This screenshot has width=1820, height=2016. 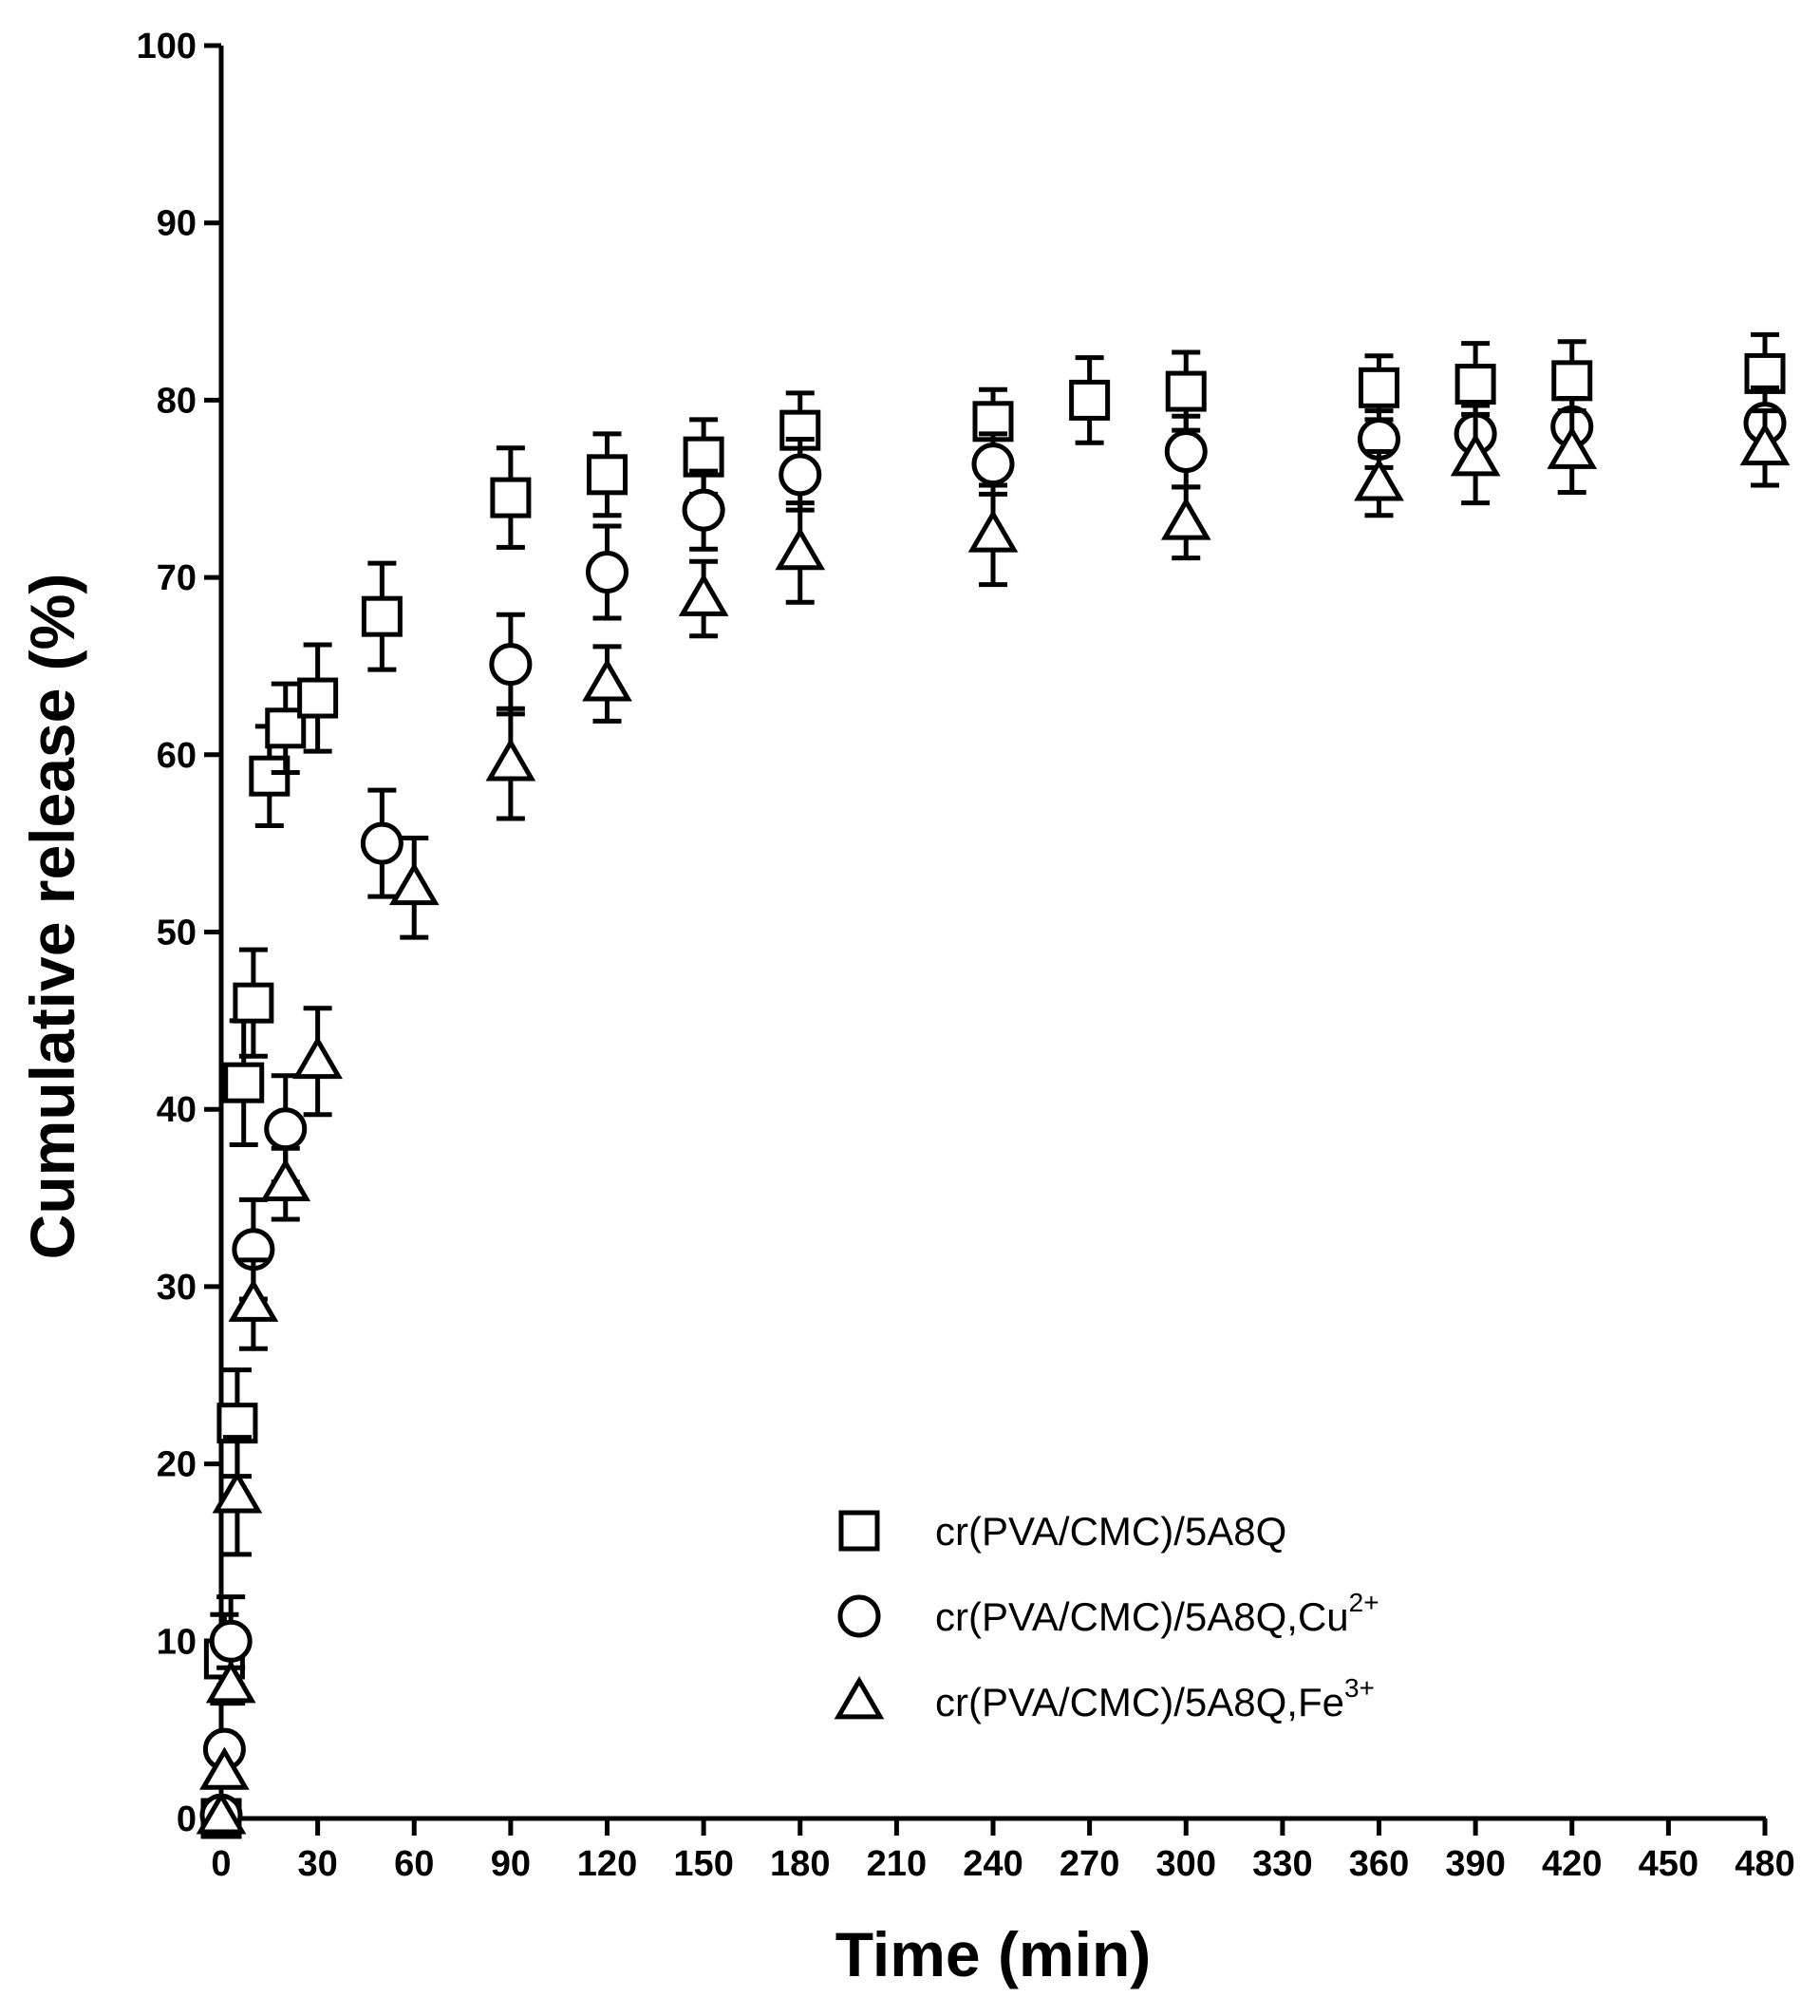 What do you see at coordinates (860, 1698) in the screenshot?
I see `legend-triangle-icon` at bounding box center [860, 1698].